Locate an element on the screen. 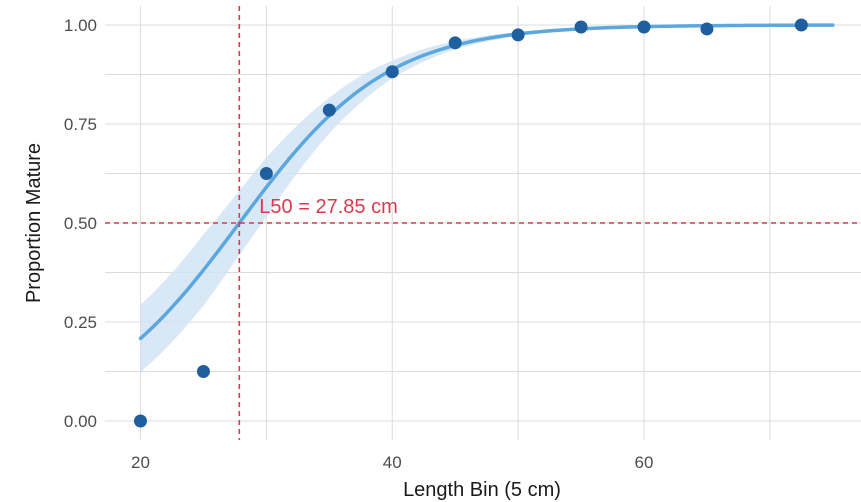 This screenshot has width=861, height=502. y-tick-label: 0.50 is located at coordinates (80, 223).